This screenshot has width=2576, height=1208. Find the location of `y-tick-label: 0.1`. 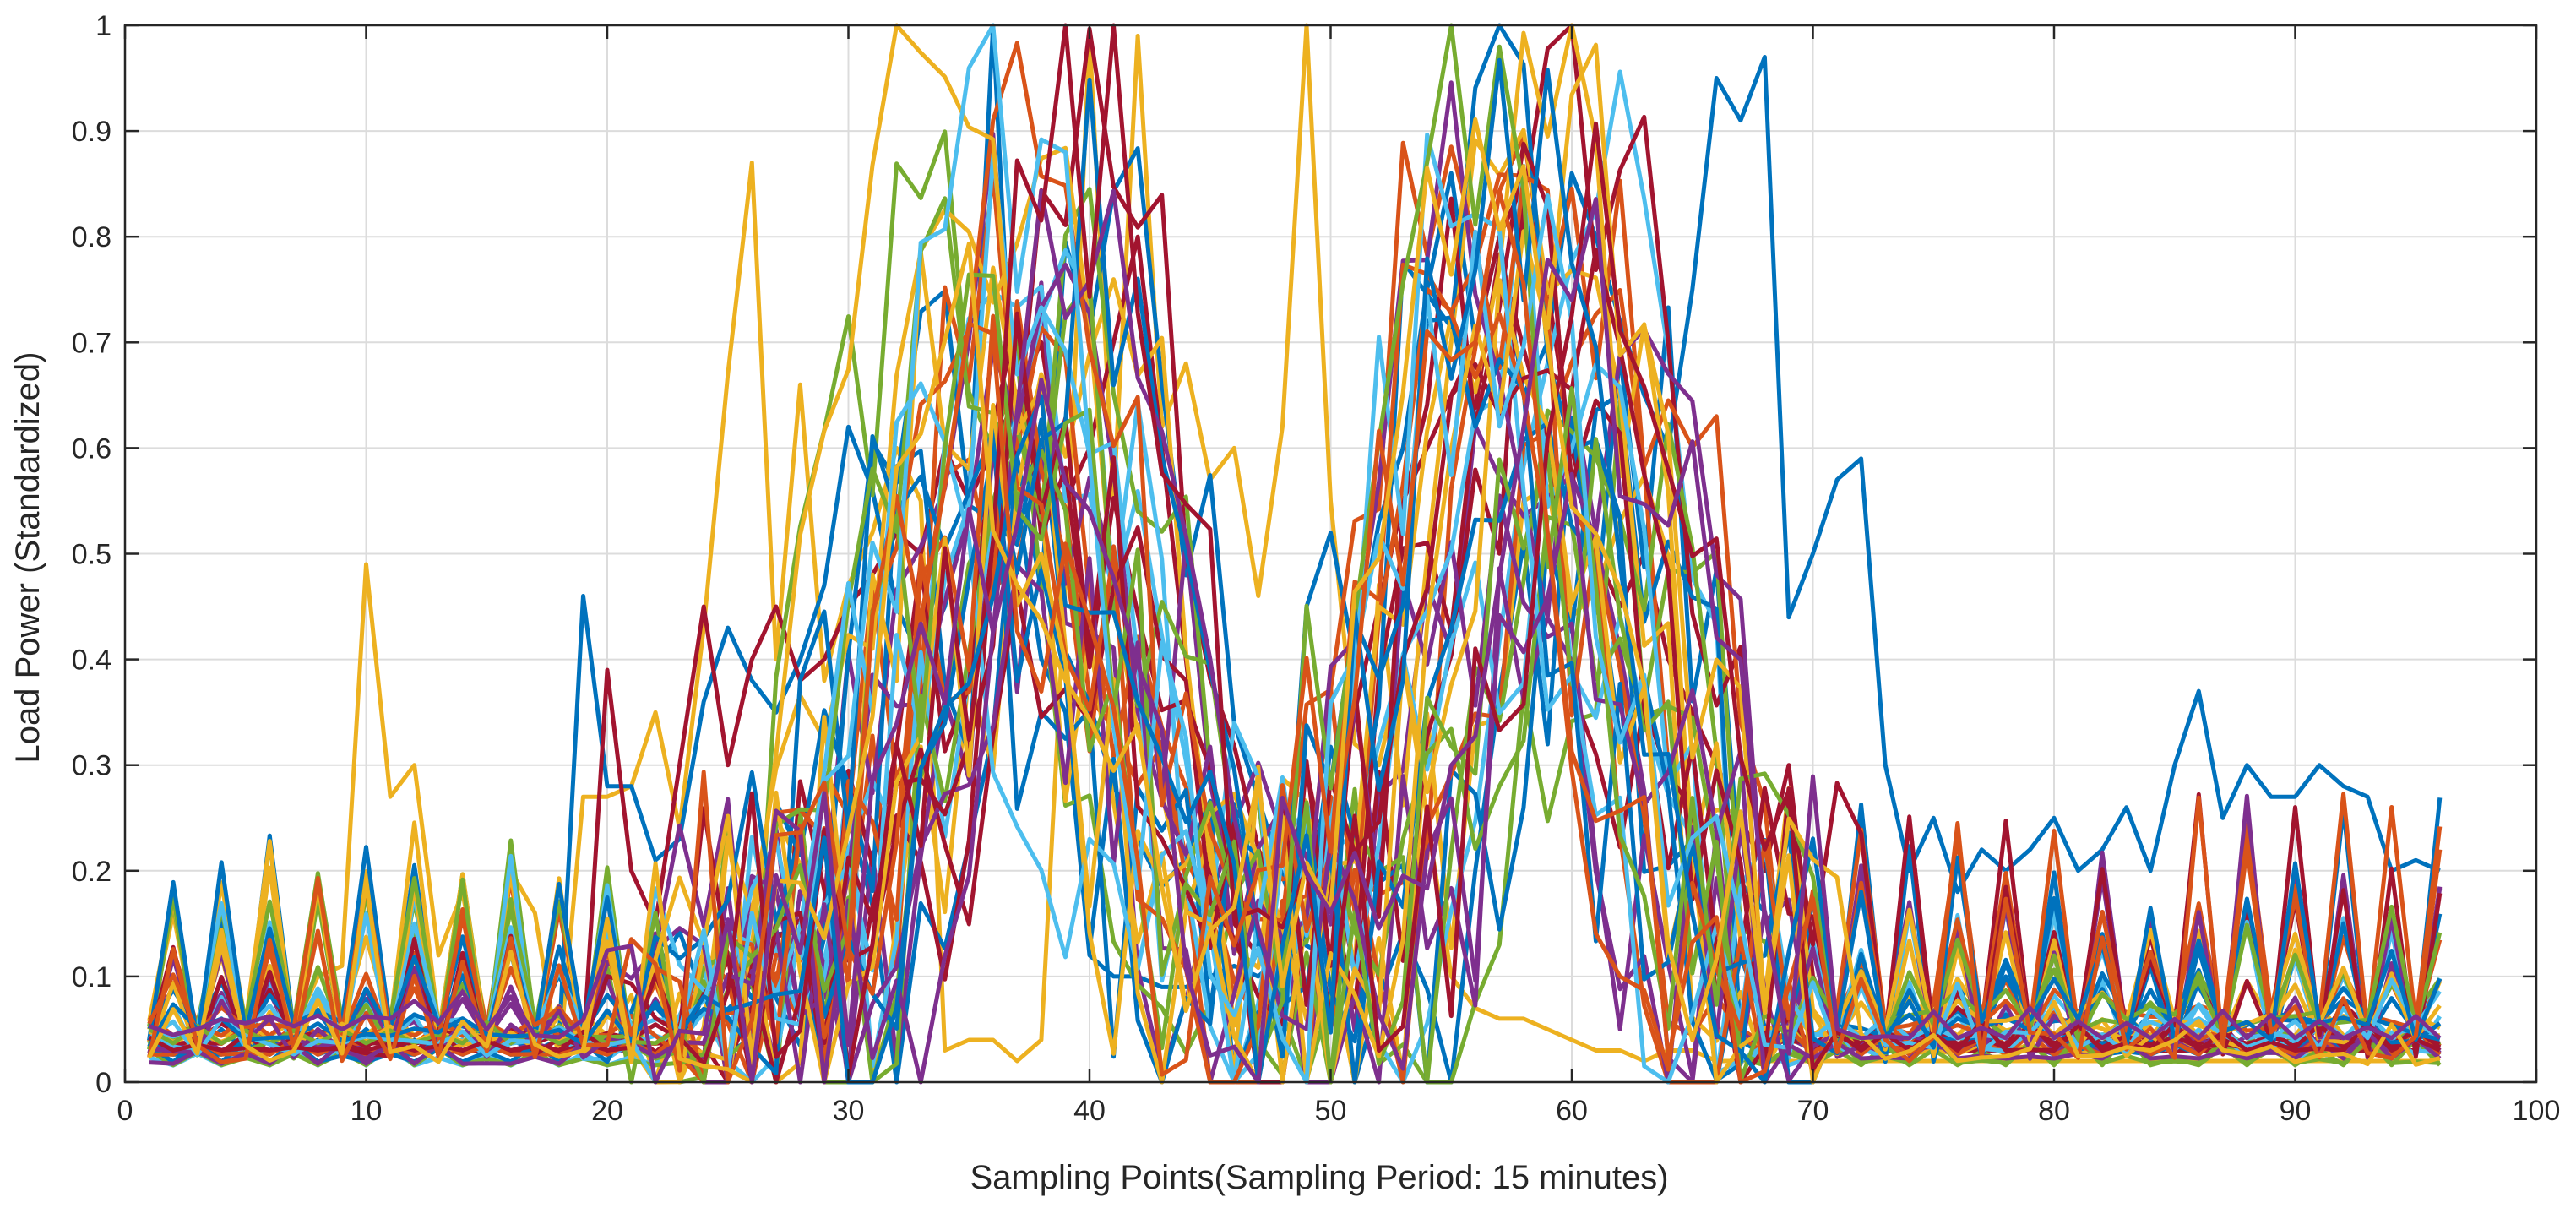

y-tick-label: 0.1 is located at coordinates (91, 977).